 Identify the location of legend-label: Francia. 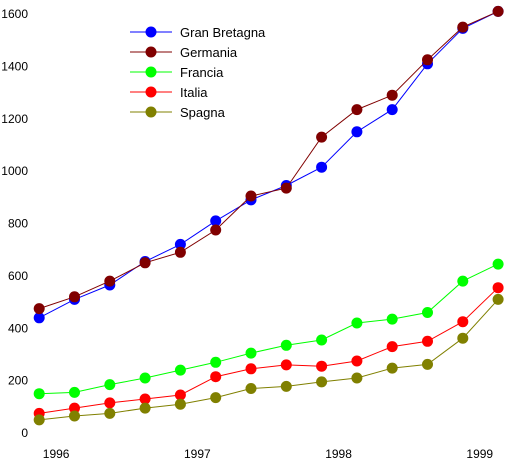
(202, 72).